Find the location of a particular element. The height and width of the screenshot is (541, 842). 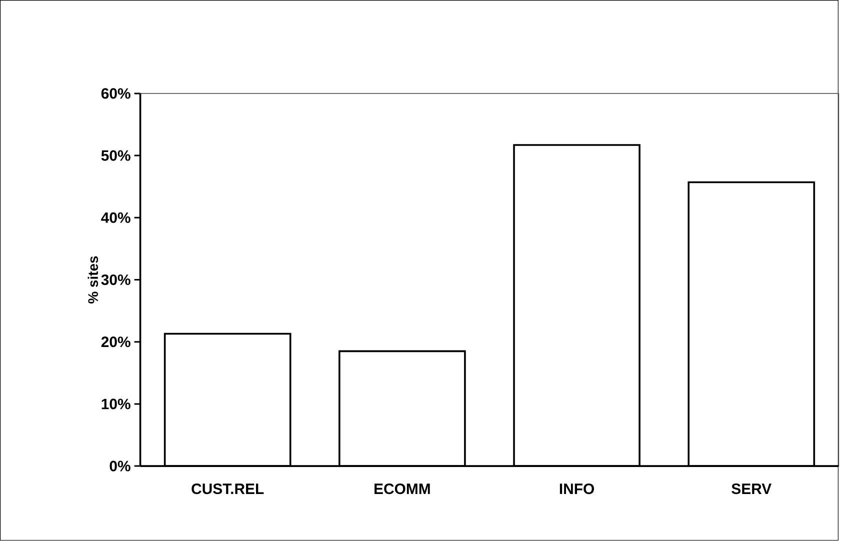

y-tick-label: 50% is located at coordinates (115, 156).